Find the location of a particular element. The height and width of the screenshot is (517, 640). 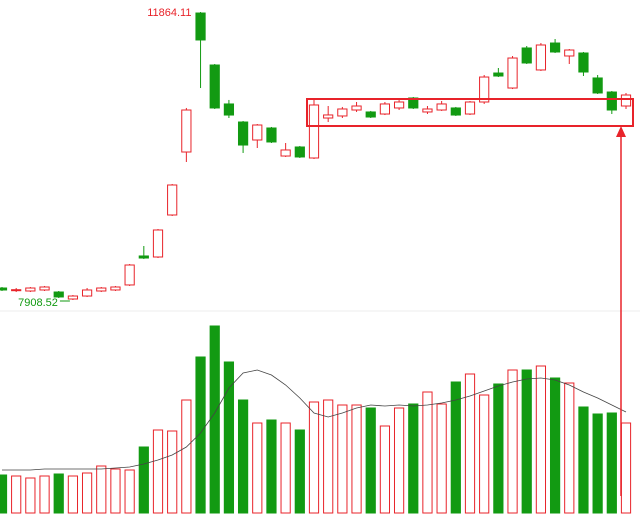

max-label: 11864.11 is located at coordinates (169, 13).